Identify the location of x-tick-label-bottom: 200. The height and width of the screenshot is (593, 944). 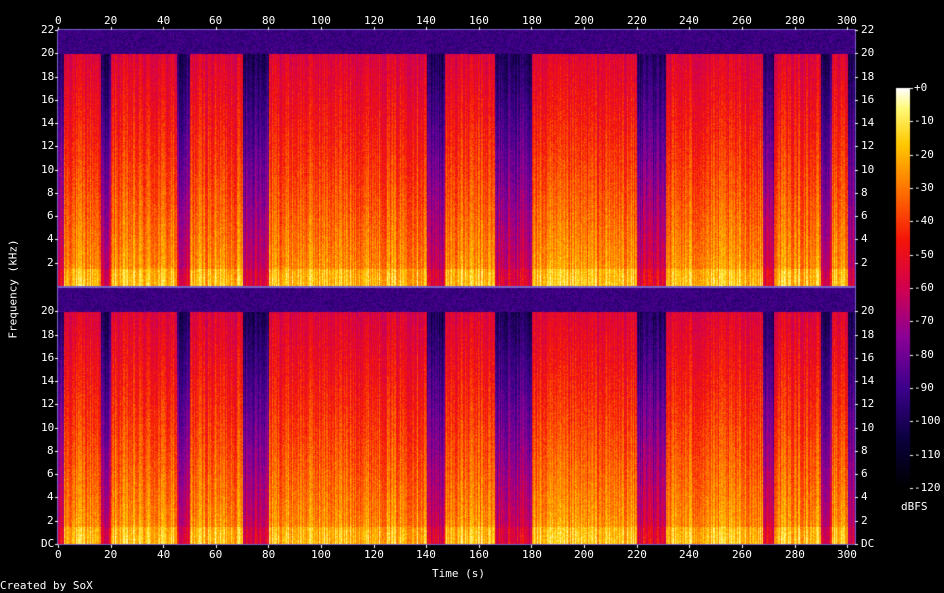
(584, 554).